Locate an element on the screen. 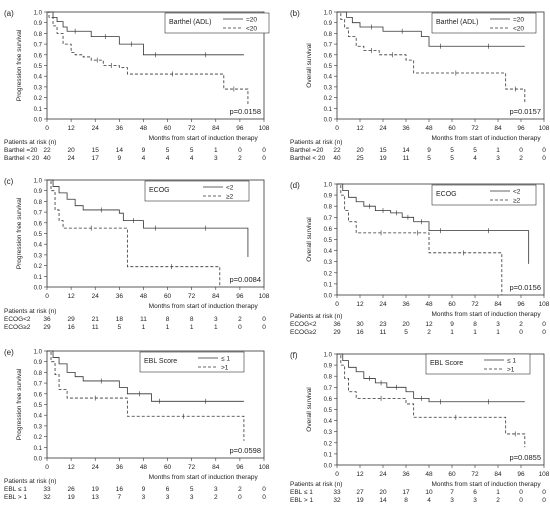 Image resolution: width=550 pixels, height=513 pixels. risk-count: 18 is located at coordinates (120, 319).